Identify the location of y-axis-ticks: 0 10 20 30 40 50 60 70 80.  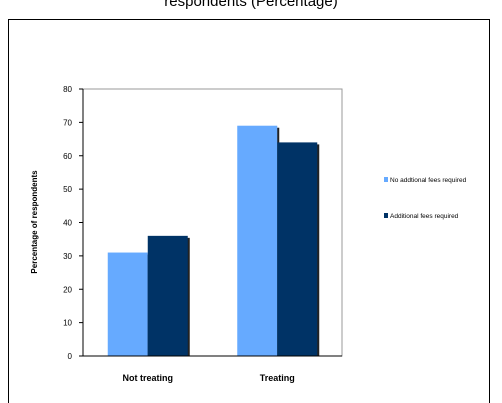
(73, 223).